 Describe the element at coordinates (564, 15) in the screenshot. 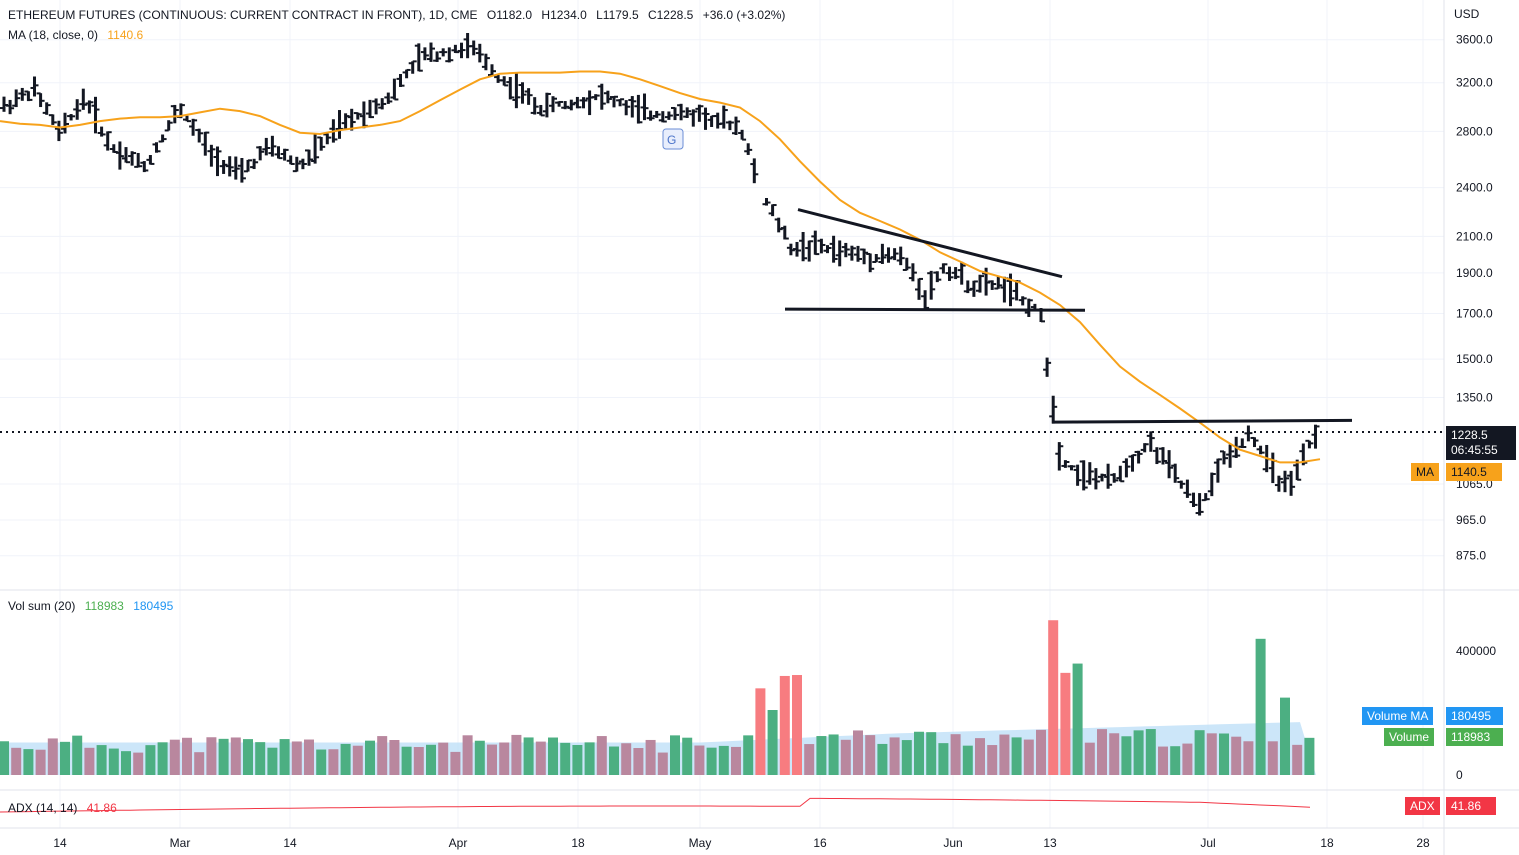

I see `high-value: H1234.0` at that location.